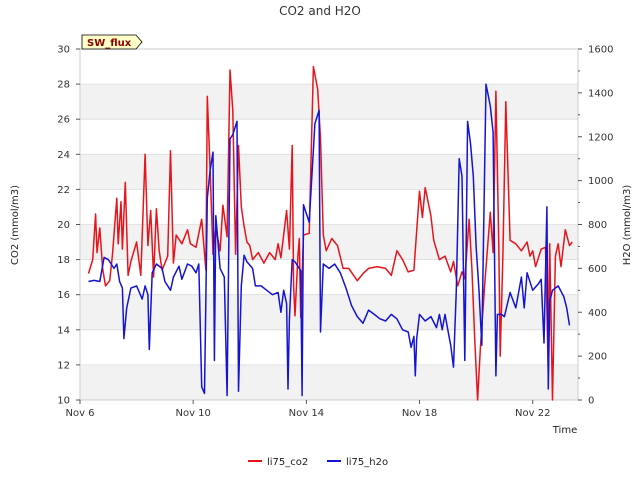  I want to click on y-left-tick-label: 20, so click(63, 225).